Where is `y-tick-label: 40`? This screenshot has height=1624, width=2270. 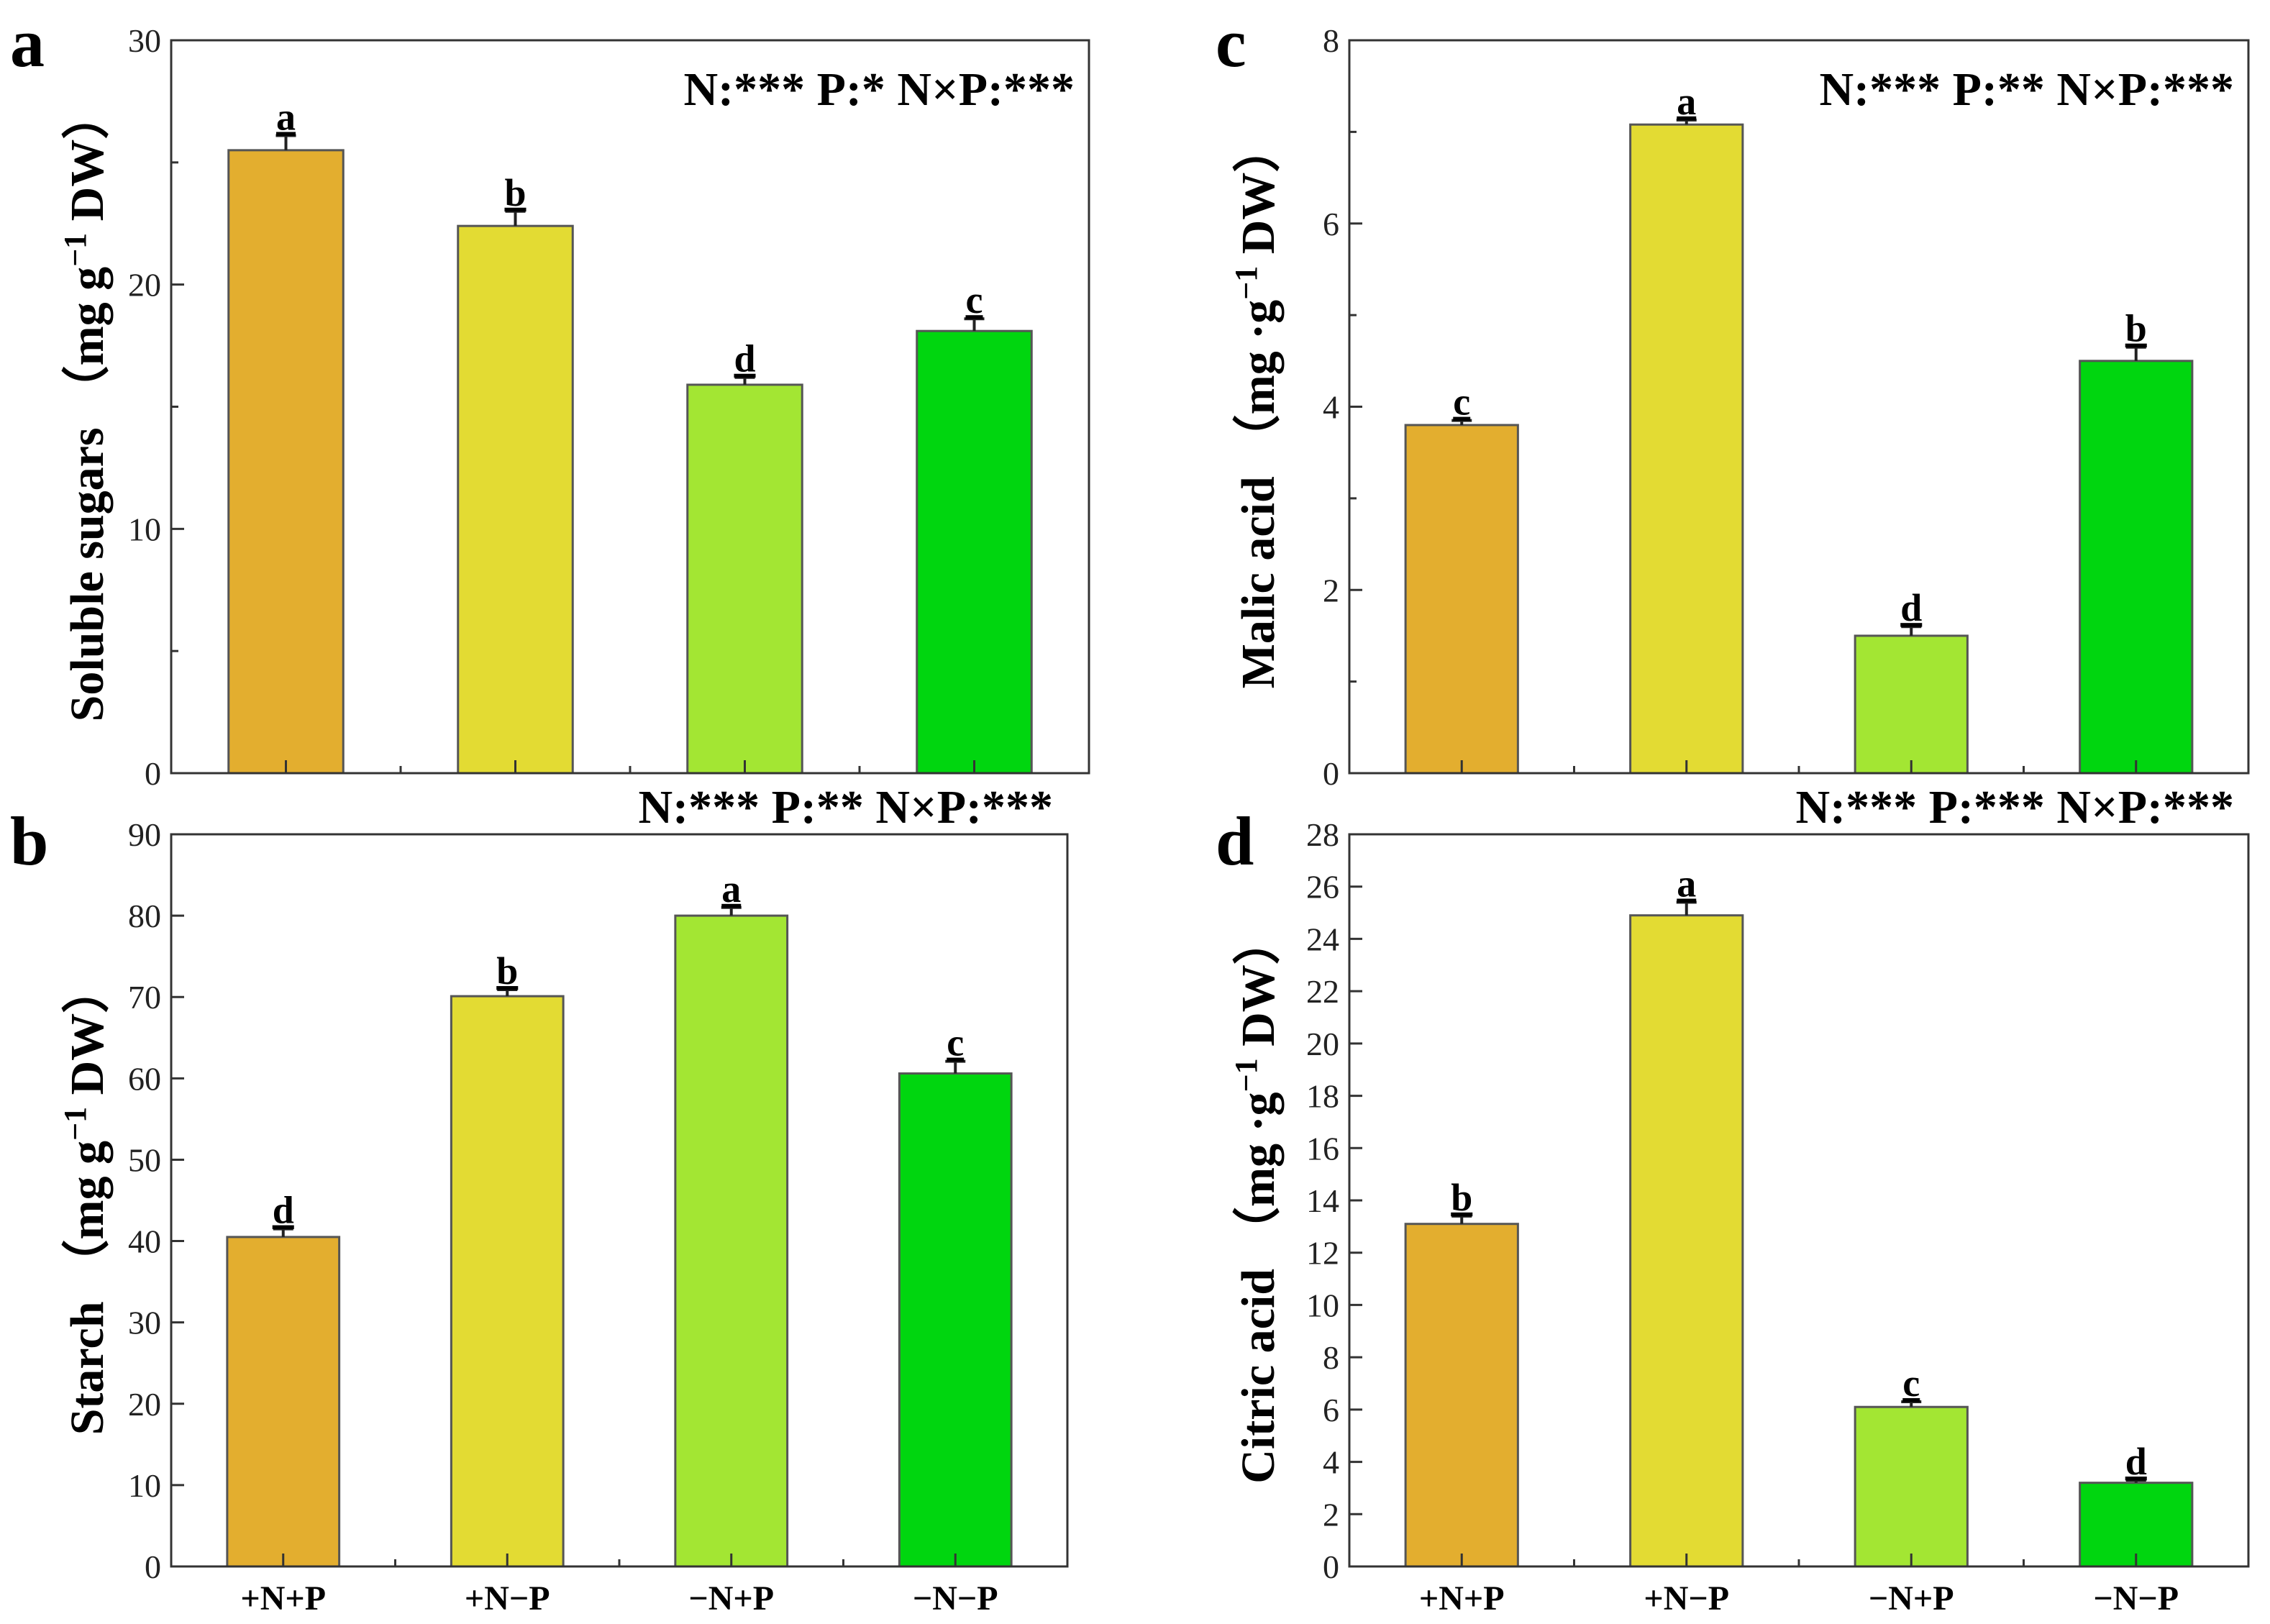
y-tick-label: 40 is located at coordinates (144, 1241).